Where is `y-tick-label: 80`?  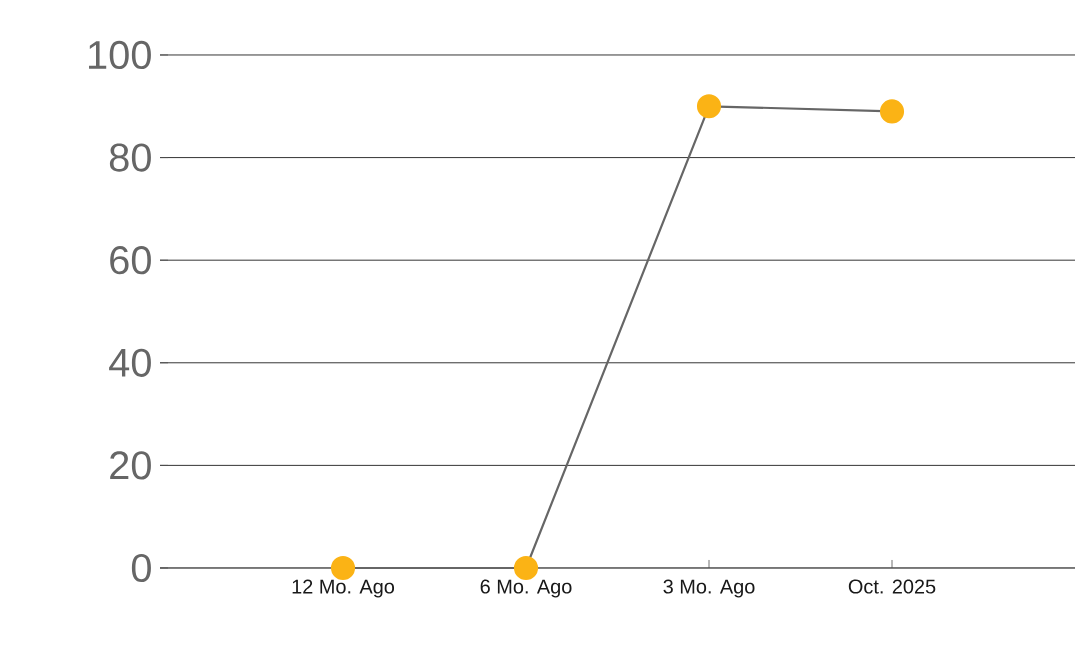 y-tick-label: 80 is located at coordinates (130, 157).